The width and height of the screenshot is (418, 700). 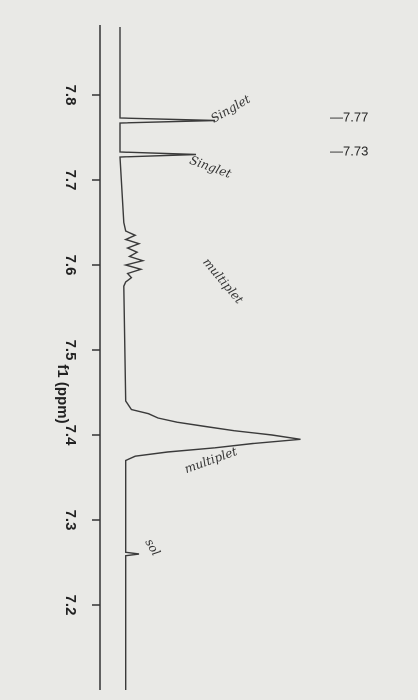 What do you see at coordinates (349, 116) in the screenshot?
I see `peak-label: —7.77` at bounding box center [349, 116].